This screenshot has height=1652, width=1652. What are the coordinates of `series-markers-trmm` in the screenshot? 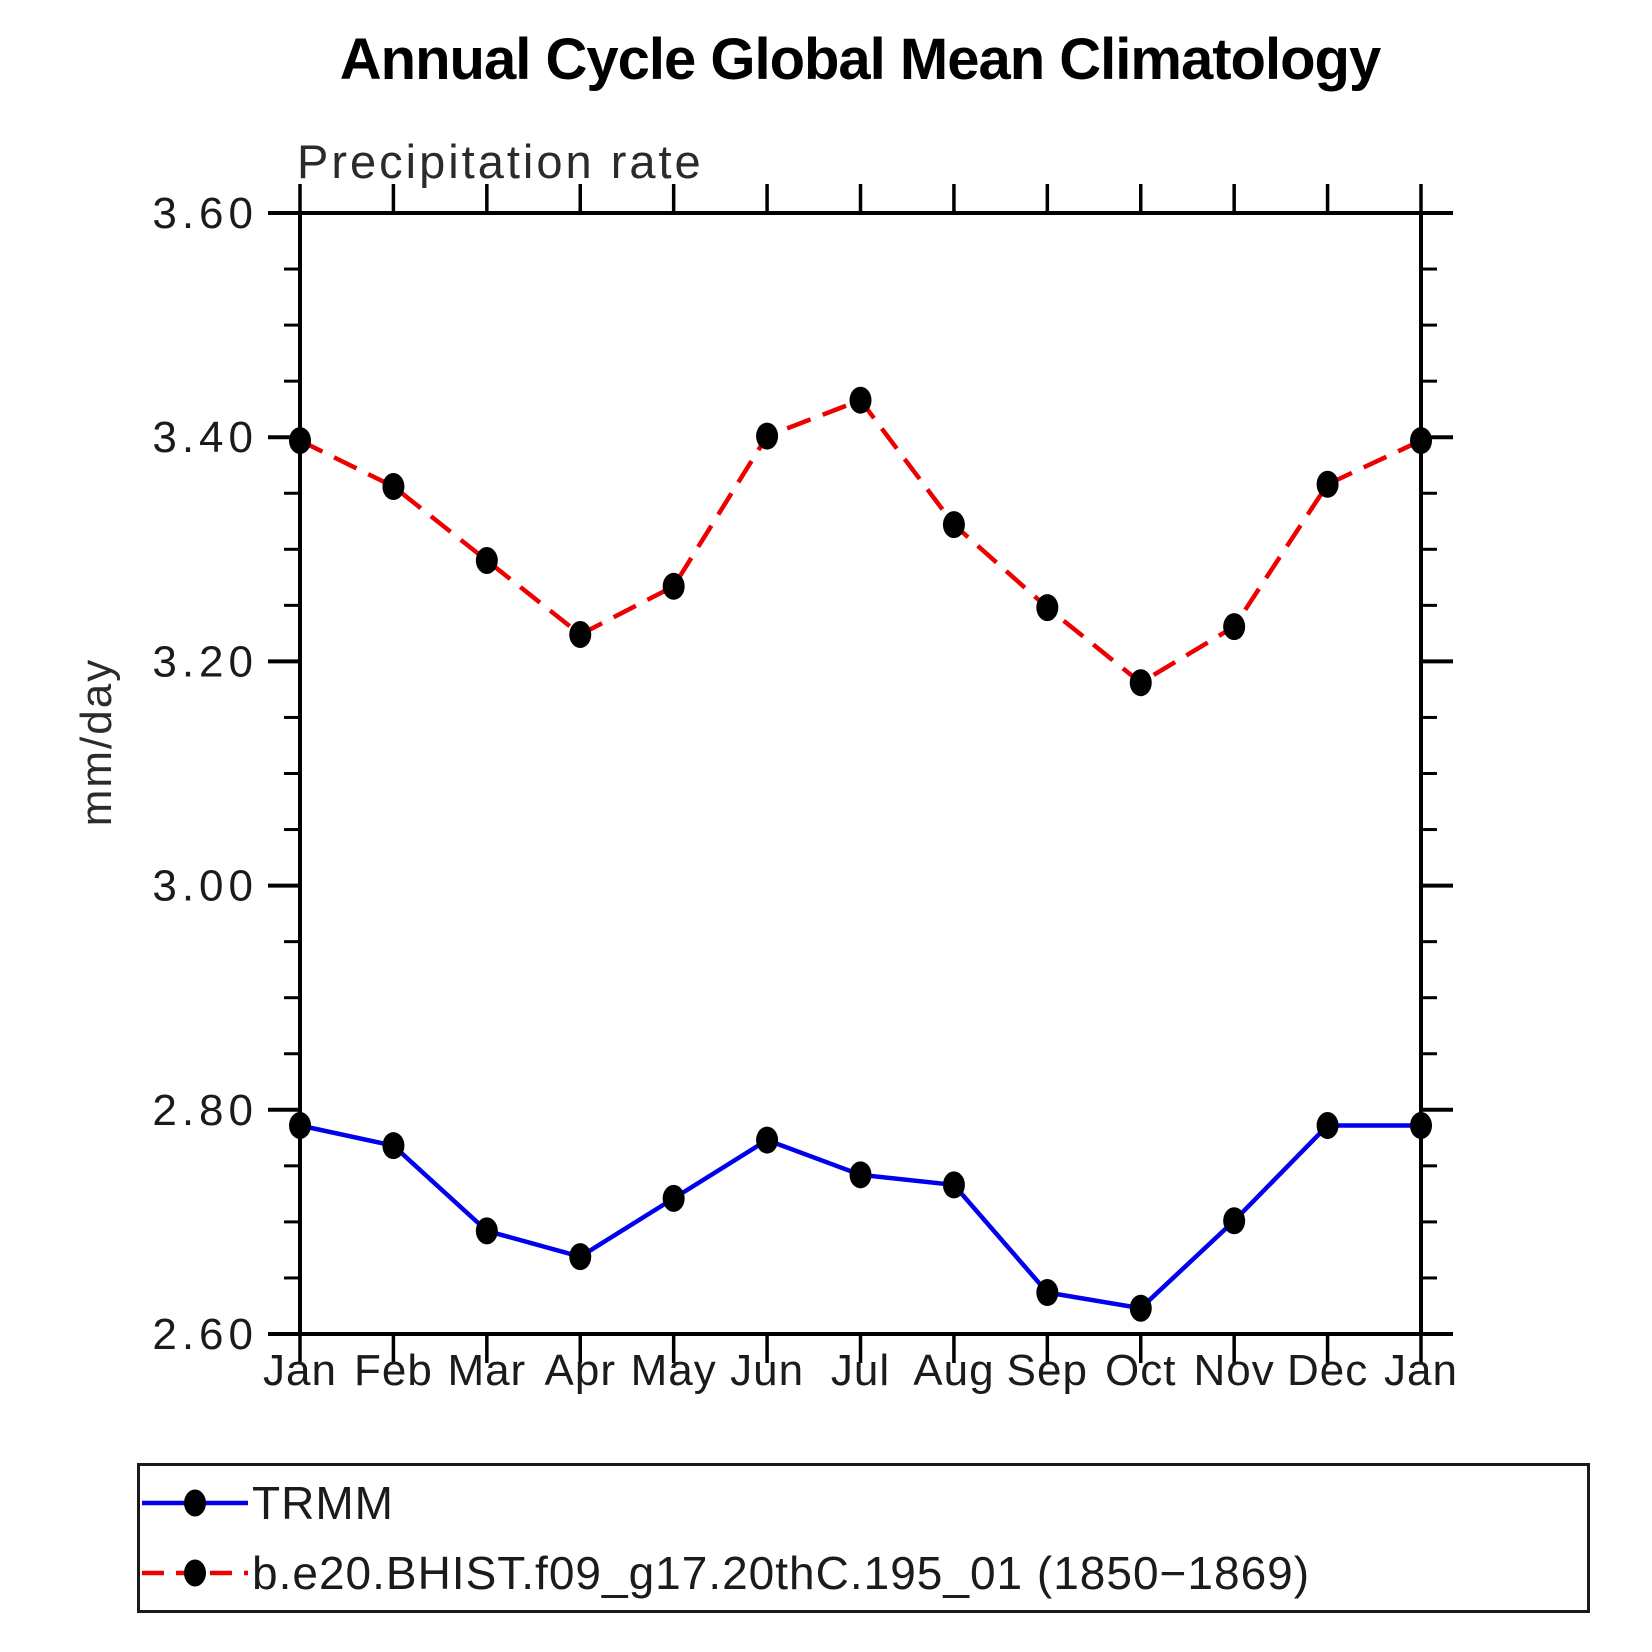 It's located at (860, 1216).